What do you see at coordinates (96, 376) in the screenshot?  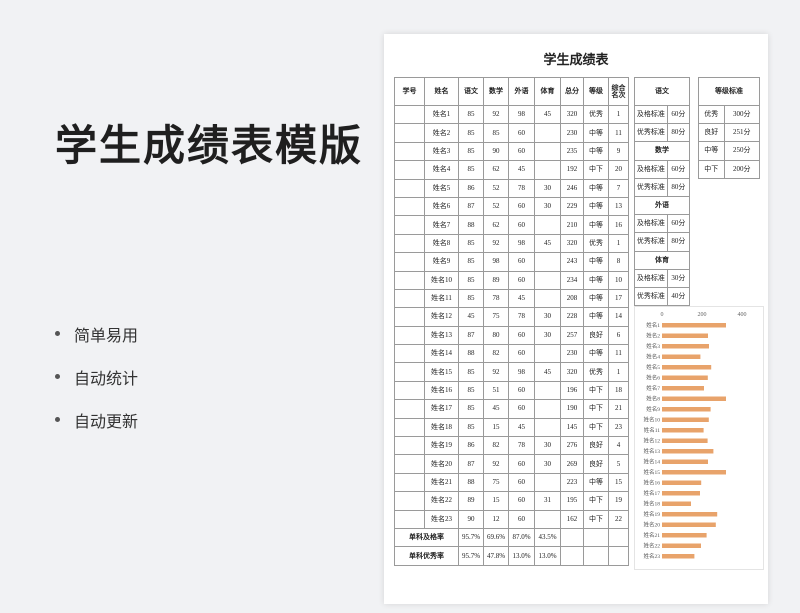 I see `feature-item: 自动统计` at bounding box center [96, 376].